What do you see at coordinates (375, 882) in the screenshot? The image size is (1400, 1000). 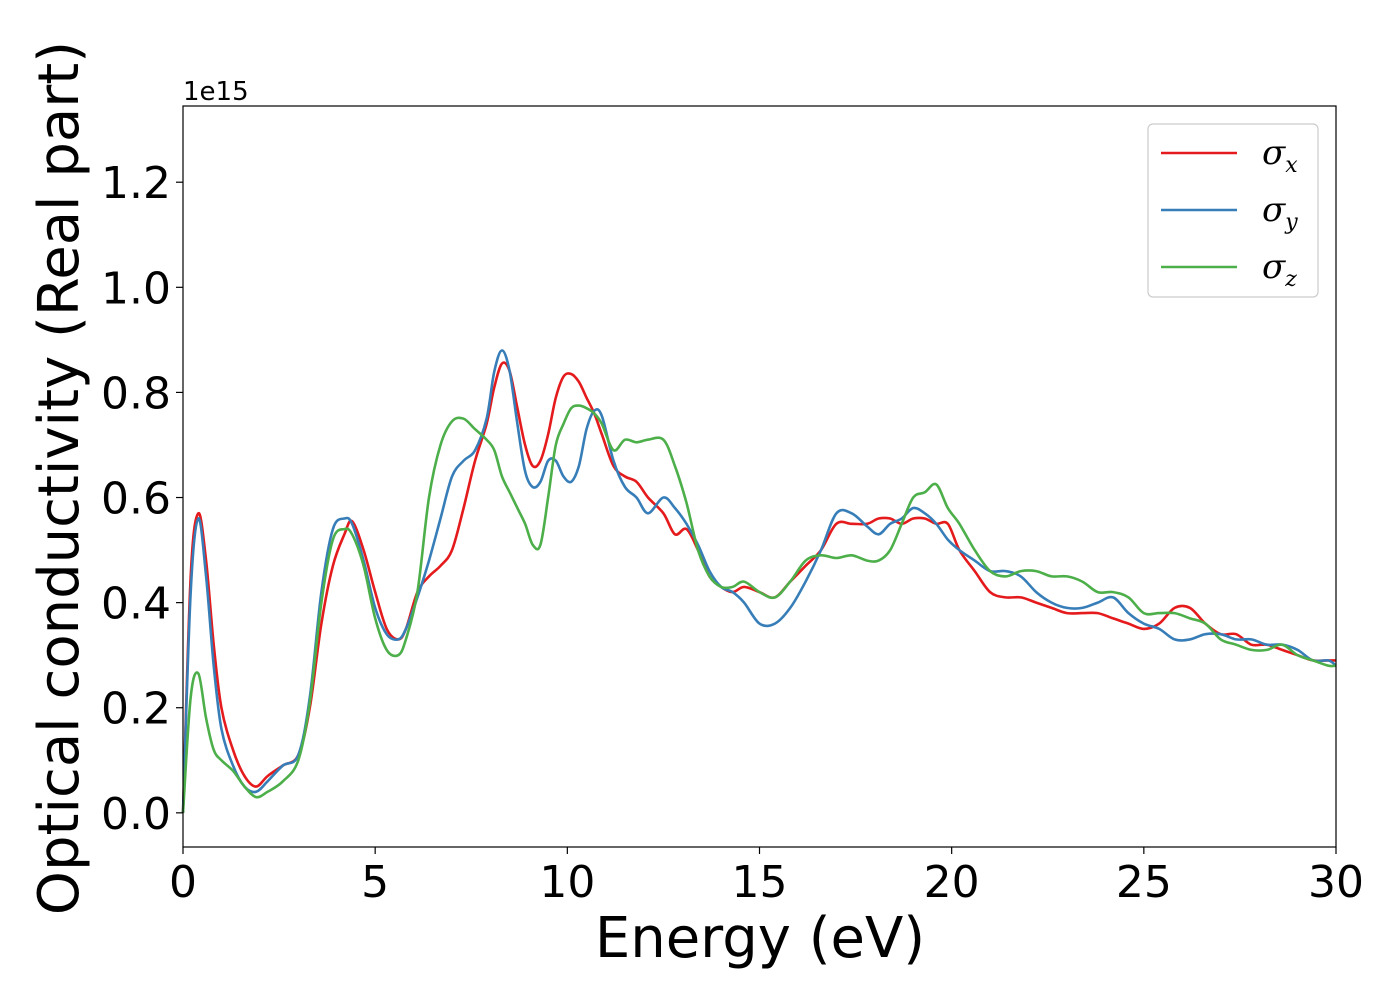 I see `x-tick-label: 5` at bounding box center [375, 882].